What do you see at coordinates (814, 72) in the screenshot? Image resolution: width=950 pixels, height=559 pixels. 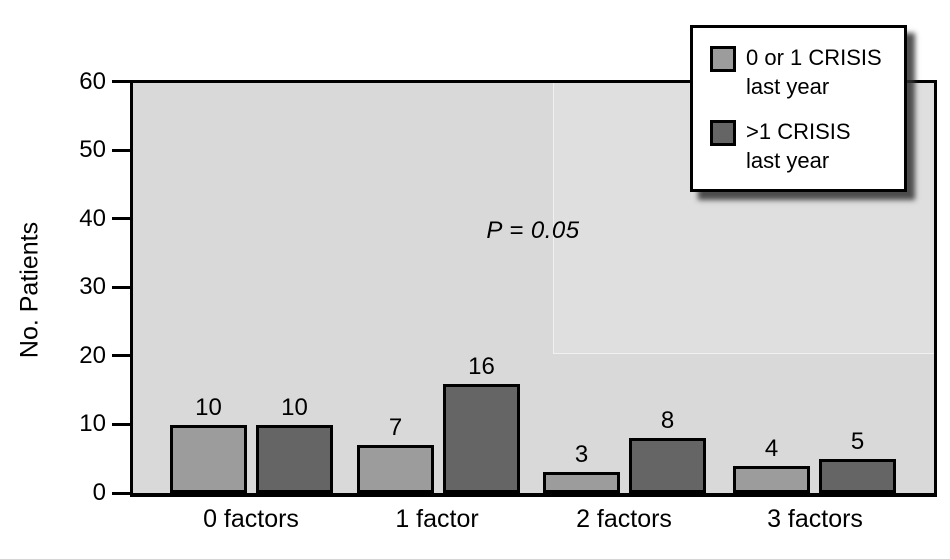 I see `legend-label: 0 or 1 CRISIS last year` at bounding box center [814, 72].